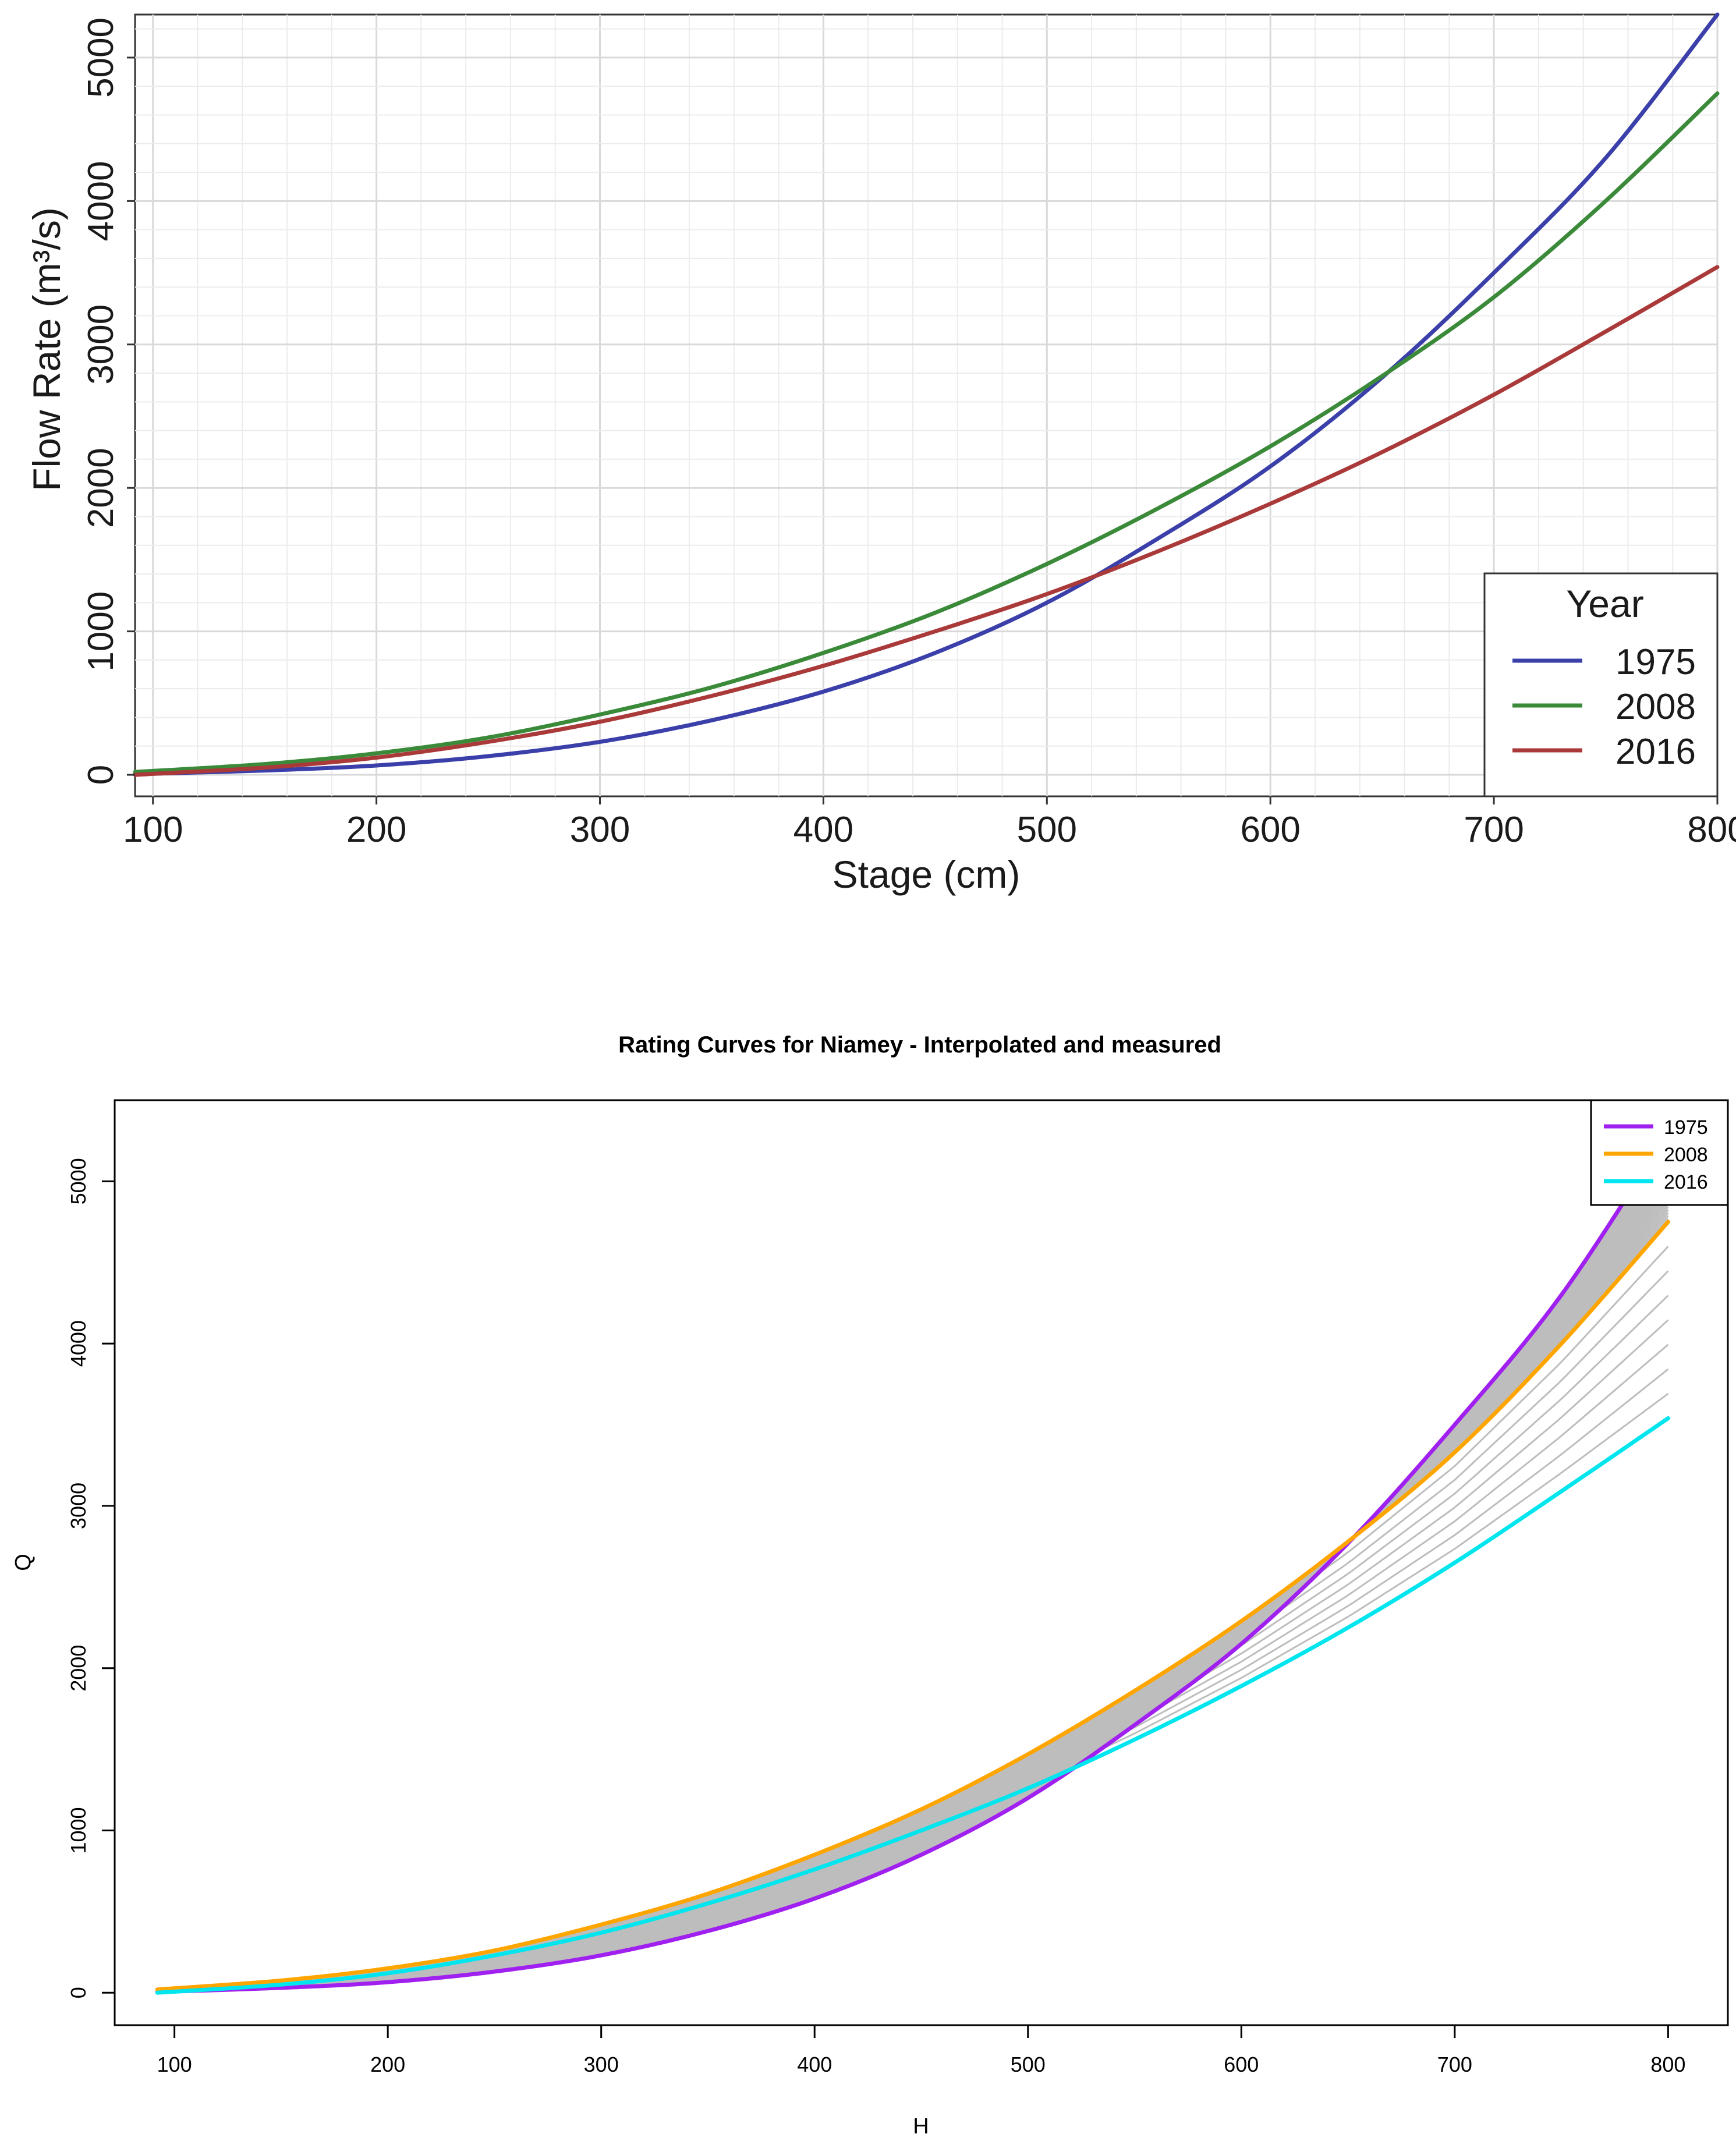 The height and width of the screenshot is (2141, 1736). I want to click on chart-1-x-axis-label: Stage (cm), so click(926, 874).